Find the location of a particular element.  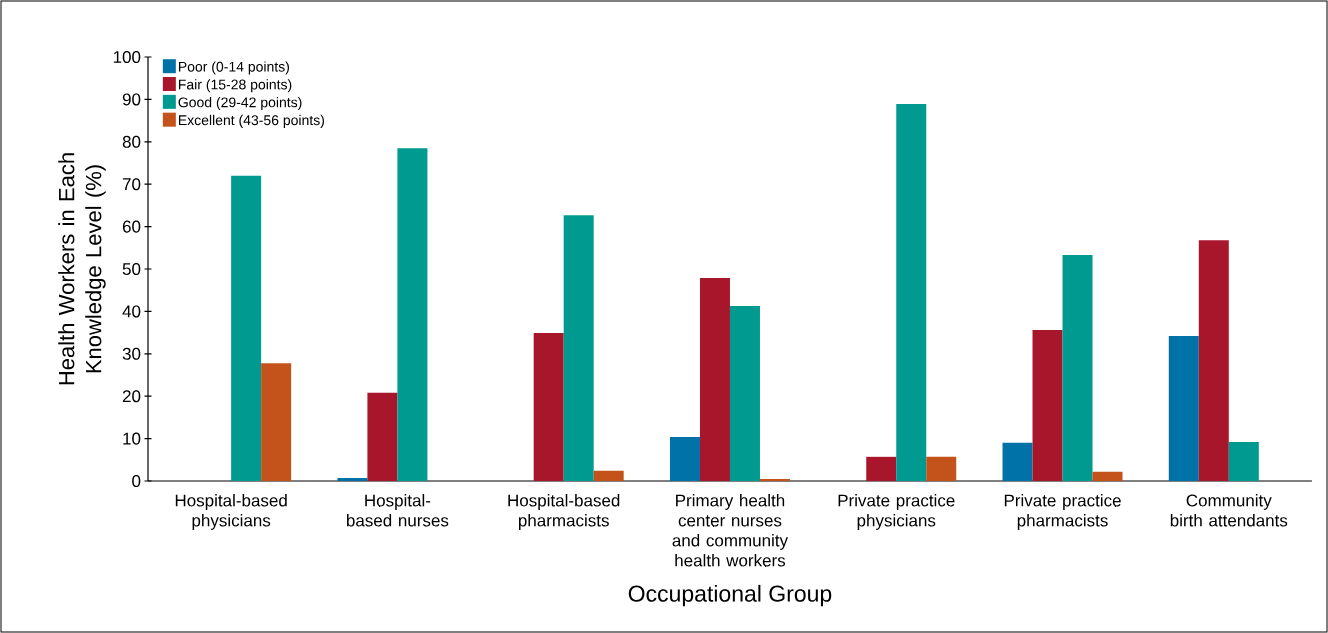

x-tick-label: Community birth attendants is located at coordinates (1229, 510).